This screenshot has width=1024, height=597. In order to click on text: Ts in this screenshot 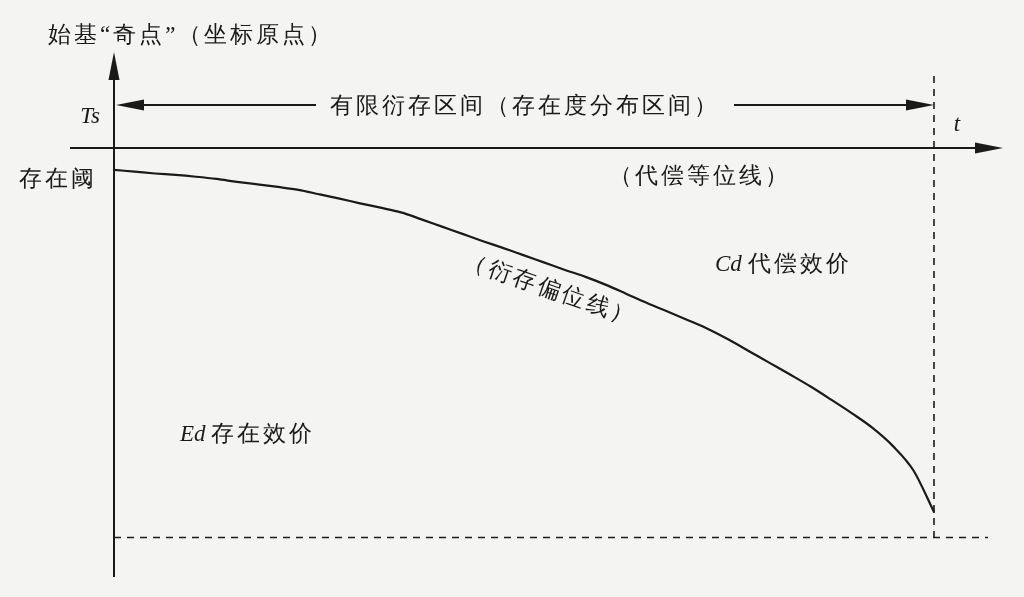, I will do `click(90, 115)`.